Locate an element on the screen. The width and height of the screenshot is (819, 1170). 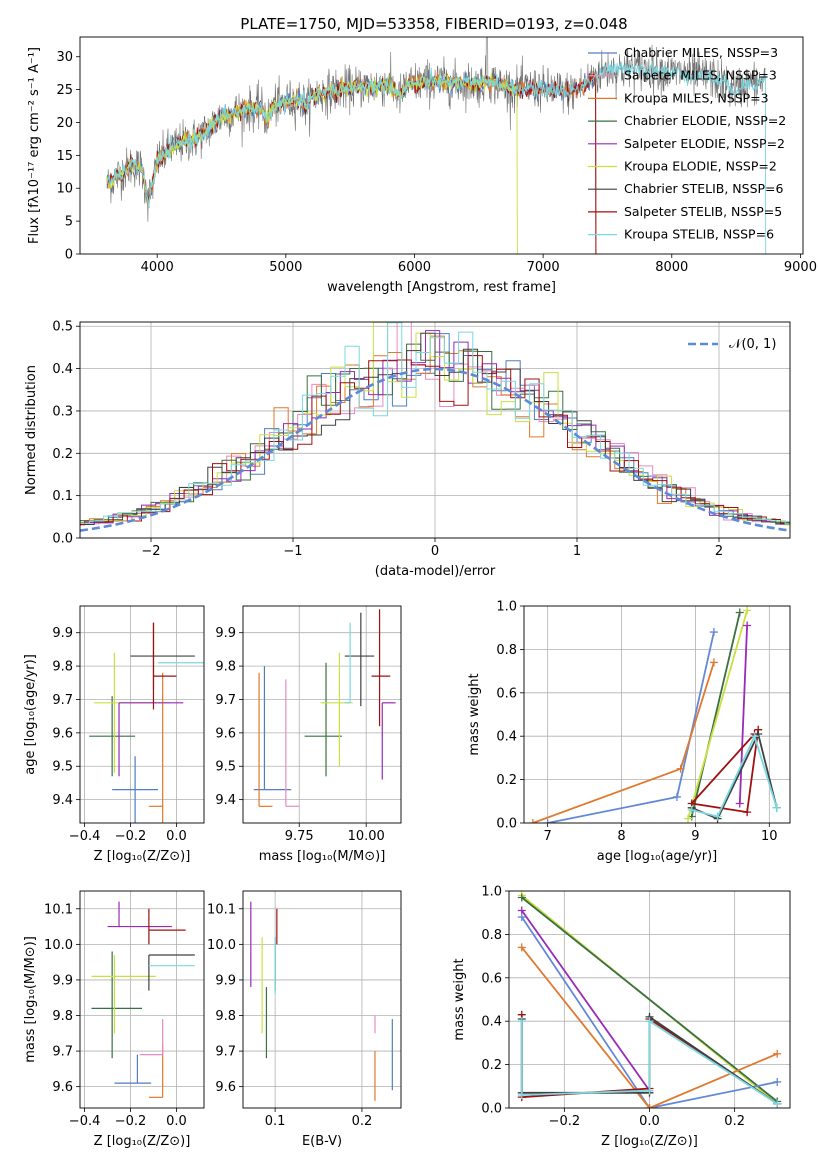
y-tick-label: 10.0 is located at coordinates (58, 945).